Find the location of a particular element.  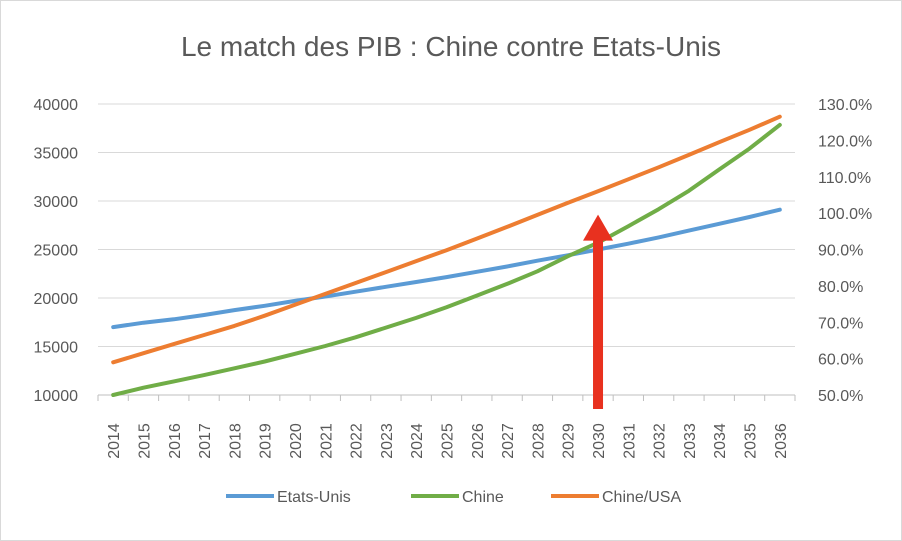

x-tick-label: 2022 is located at coordinates (357, 441).